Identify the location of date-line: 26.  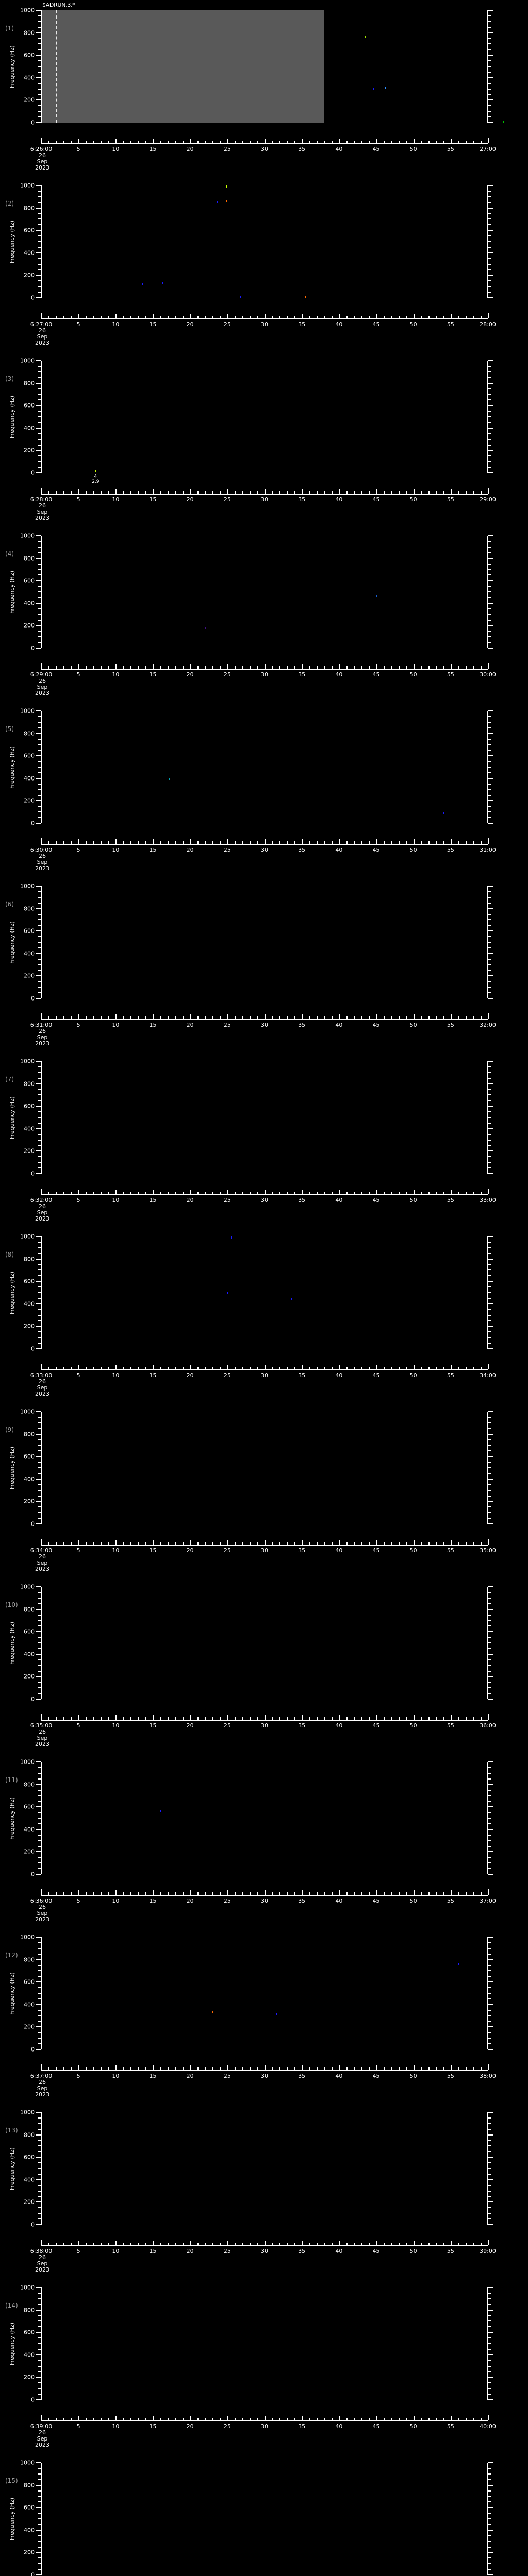
(42, 155).